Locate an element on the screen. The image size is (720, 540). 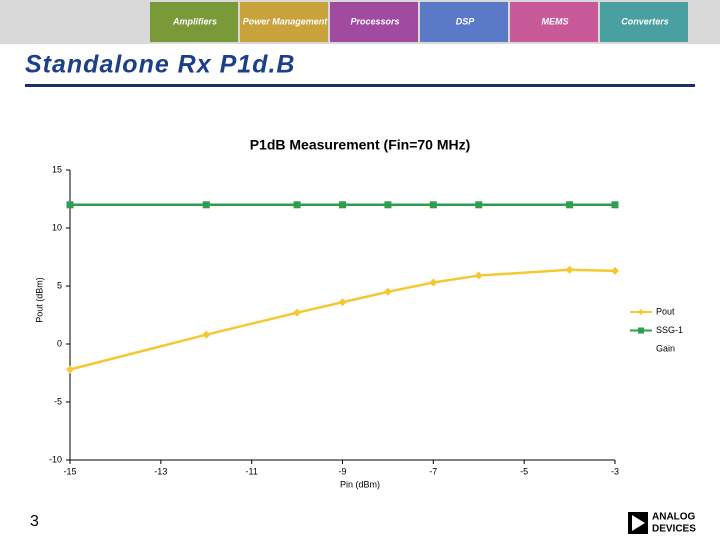
y-axis-label: Pout (dBm) is located at coordinates (39, 300).